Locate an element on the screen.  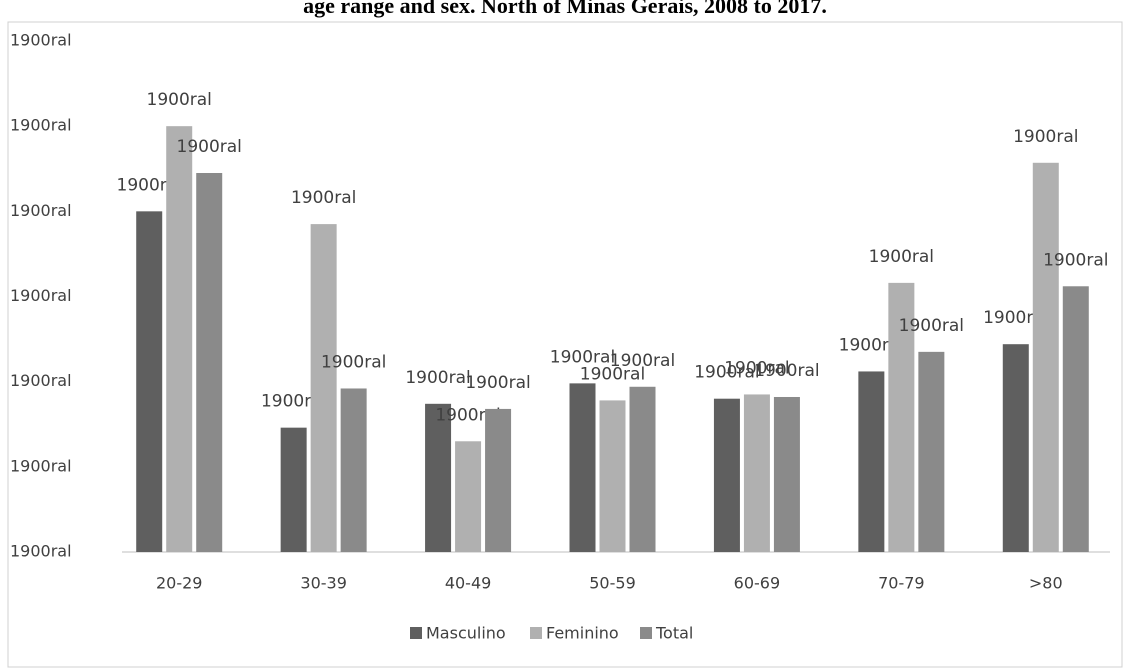
x-tick-label: 30-39 is located at coordinates (323, 583).